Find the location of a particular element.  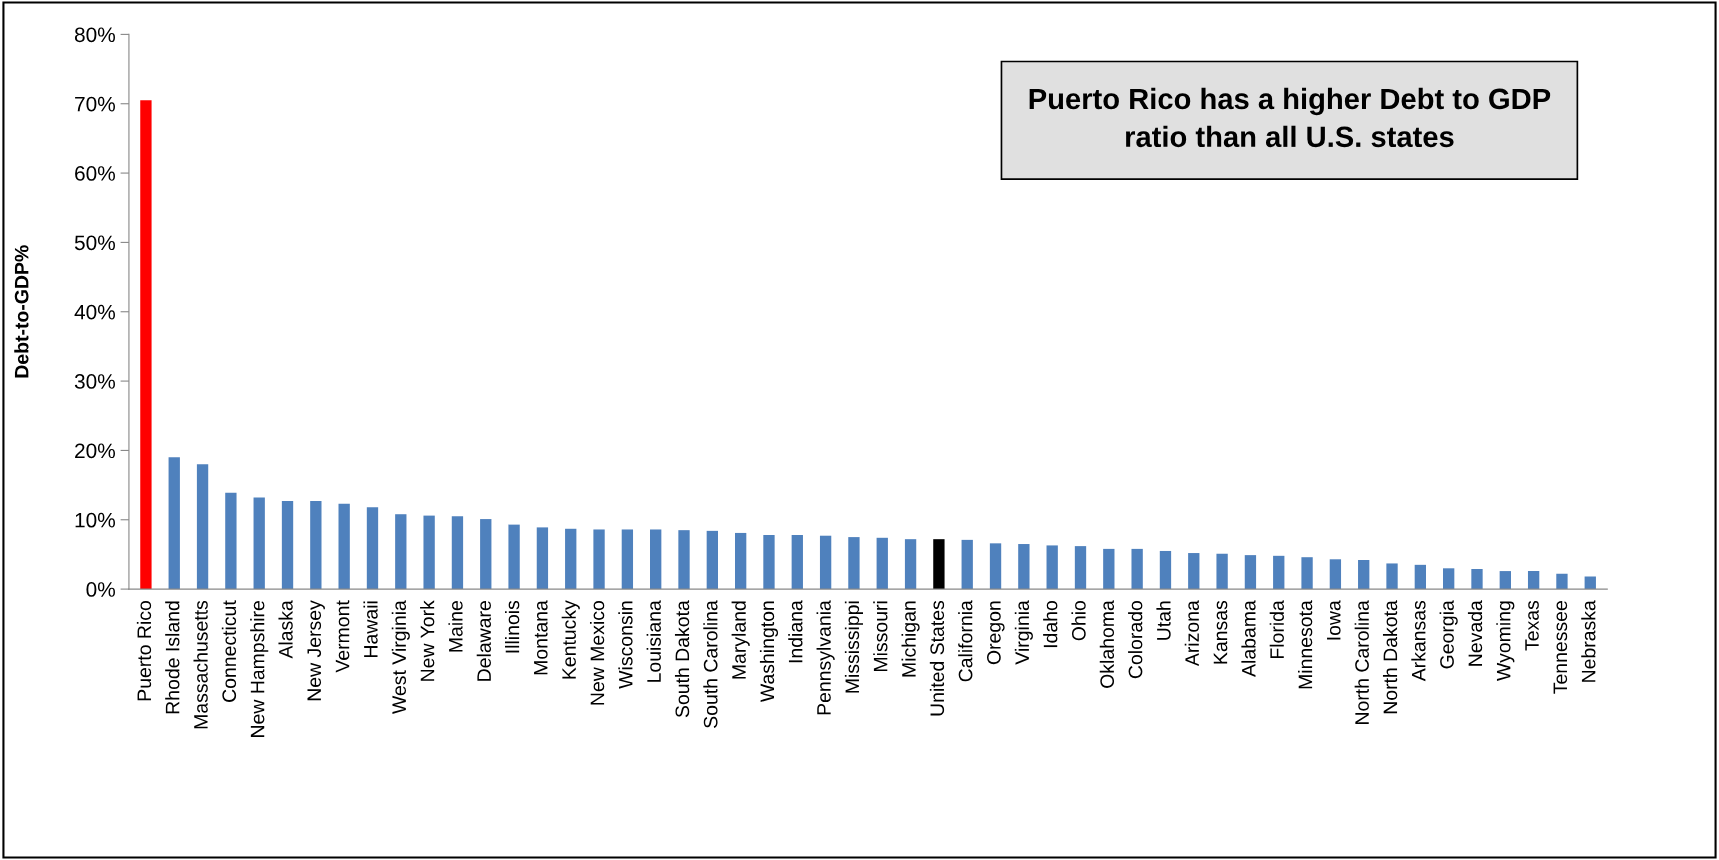

x-tick-label: Delaware is located at coordinates (483, 641).